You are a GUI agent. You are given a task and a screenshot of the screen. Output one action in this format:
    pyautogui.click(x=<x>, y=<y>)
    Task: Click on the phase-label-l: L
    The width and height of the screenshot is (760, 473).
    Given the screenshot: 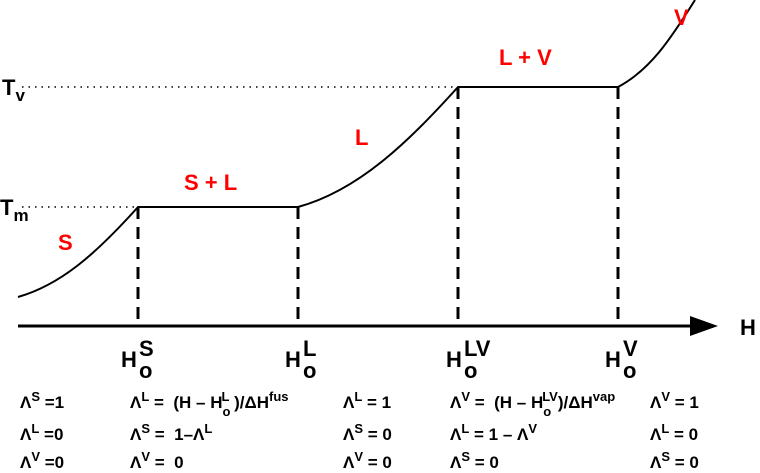 What is the action you would take?
    pyautogui.click(x=361, y=137)
    